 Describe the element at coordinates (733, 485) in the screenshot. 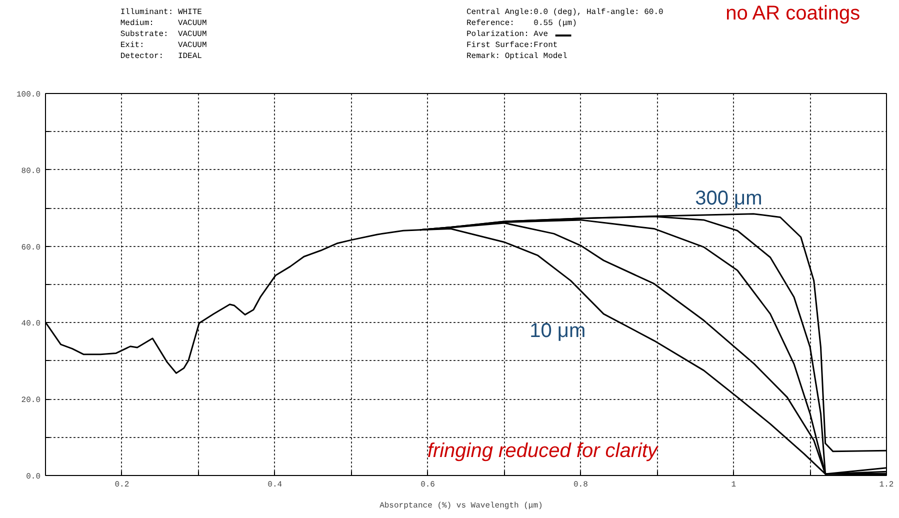

I see `x-tick-label: 1` at that location.